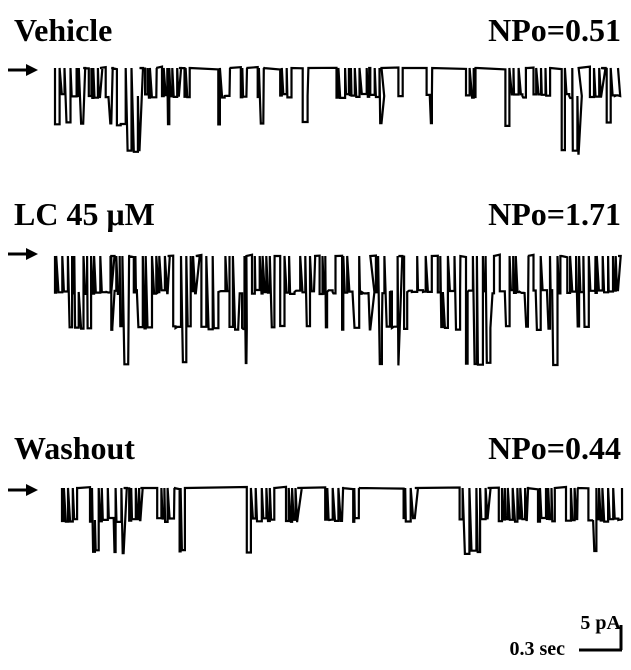 This screenshot has width=631, height=670. Describe the element at coordinates (554, 214) in the screenshot. I see `npo-value: NPo=1.71` at that location.